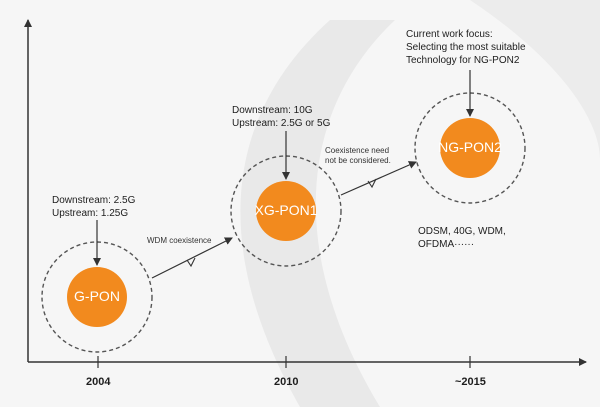 This screenshot has width=600, height=407. I want to click on gpon-ring, so click(97, 297).